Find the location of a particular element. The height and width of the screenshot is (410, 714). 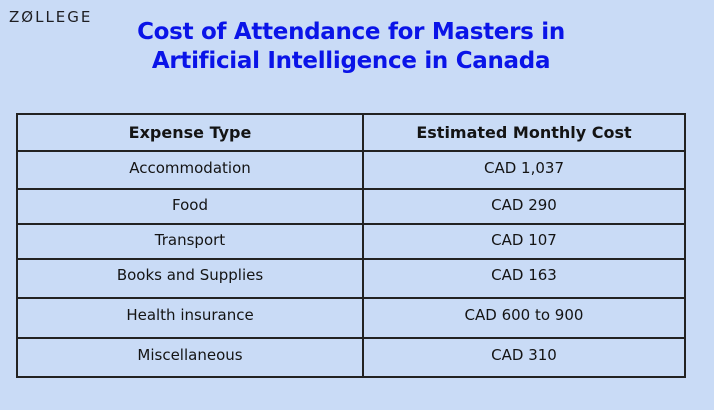

table-row: Accommodation CAD 1,037 is located at coordinates (351, 170).